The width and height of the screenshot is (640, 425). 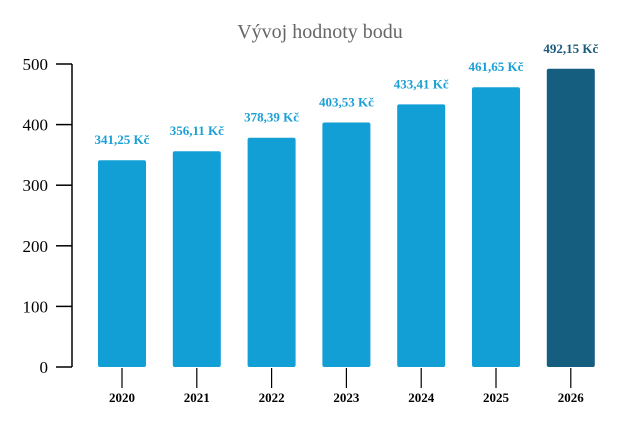 What do you see at coordinates (496, 397) in the screenshot?
I see `x-tick-label: 2025` at bounding box center [496, 397].